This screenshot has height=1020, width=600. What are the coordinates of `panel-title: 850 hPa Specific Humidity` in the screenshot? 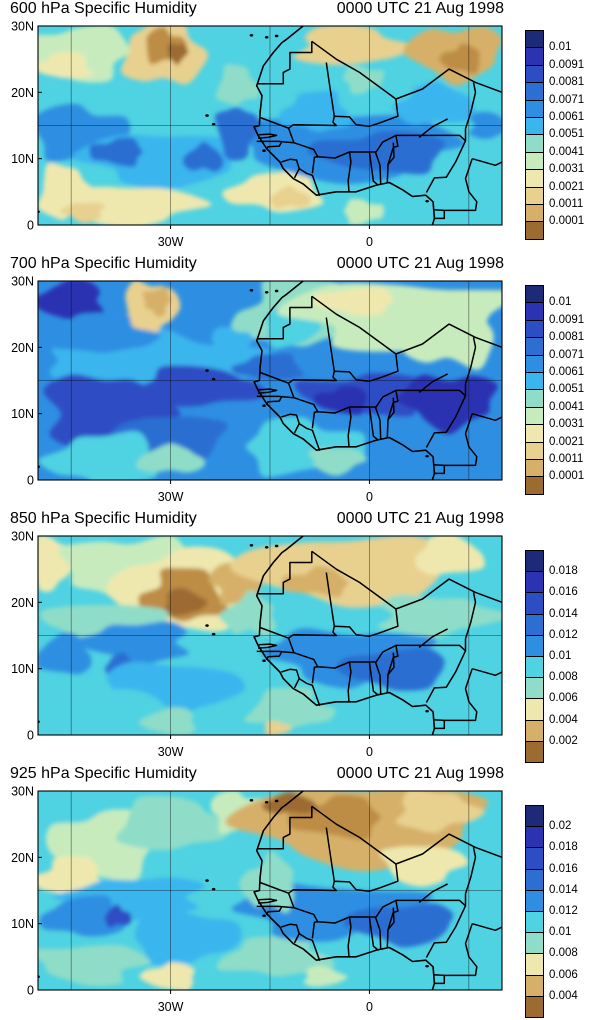 It's located at (103, 518).